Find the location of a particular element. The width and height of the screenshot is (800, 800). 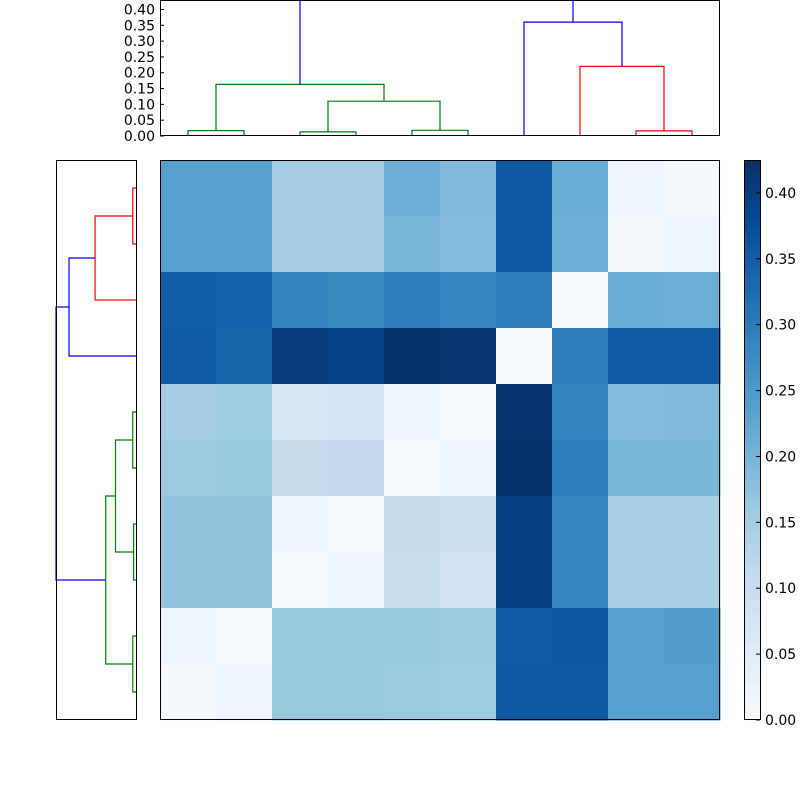

y-tick-label: 0.25 is located at coordinates (139, 58).